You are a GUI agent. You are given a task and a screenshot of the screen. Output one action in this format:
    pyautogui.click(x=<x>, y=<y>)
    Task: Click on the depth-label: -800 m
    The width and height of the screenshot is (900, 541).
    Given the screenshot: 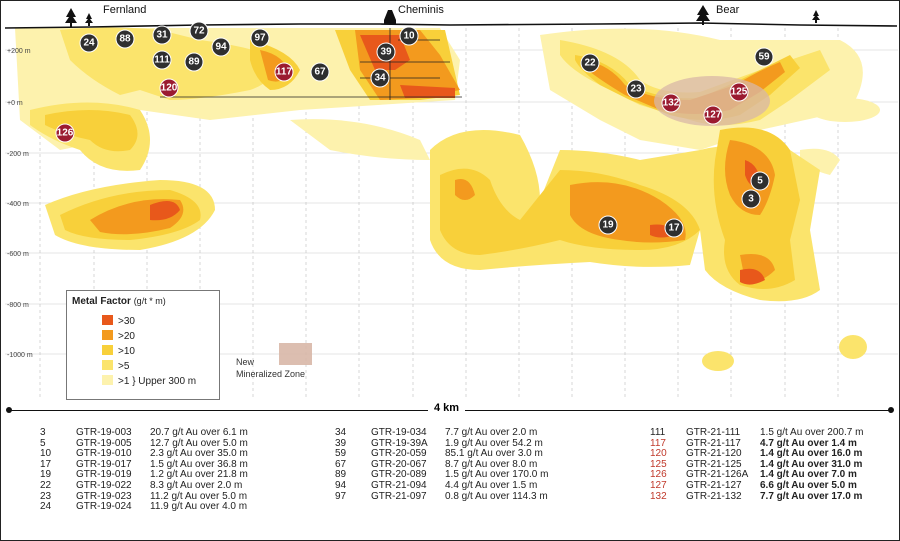 What is the action you would take?
    pyautogui.click(x=18, y=305)
    